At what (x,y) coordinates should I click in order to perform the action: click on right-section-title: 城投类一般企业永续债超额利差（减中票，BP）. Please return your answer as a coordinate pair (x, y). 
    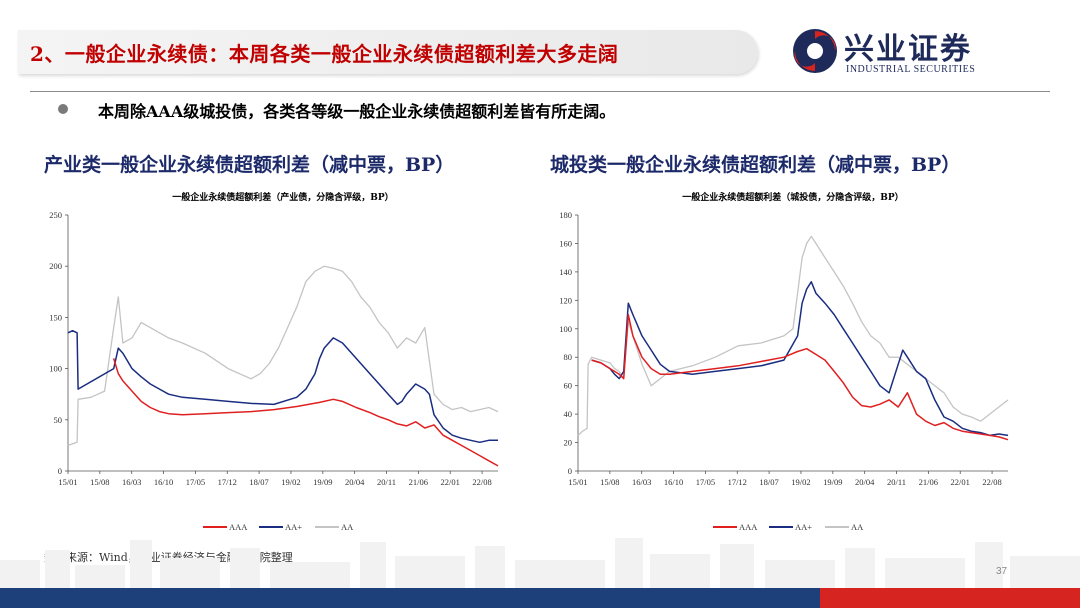
    Looking at the image, I should click on (755, 165).